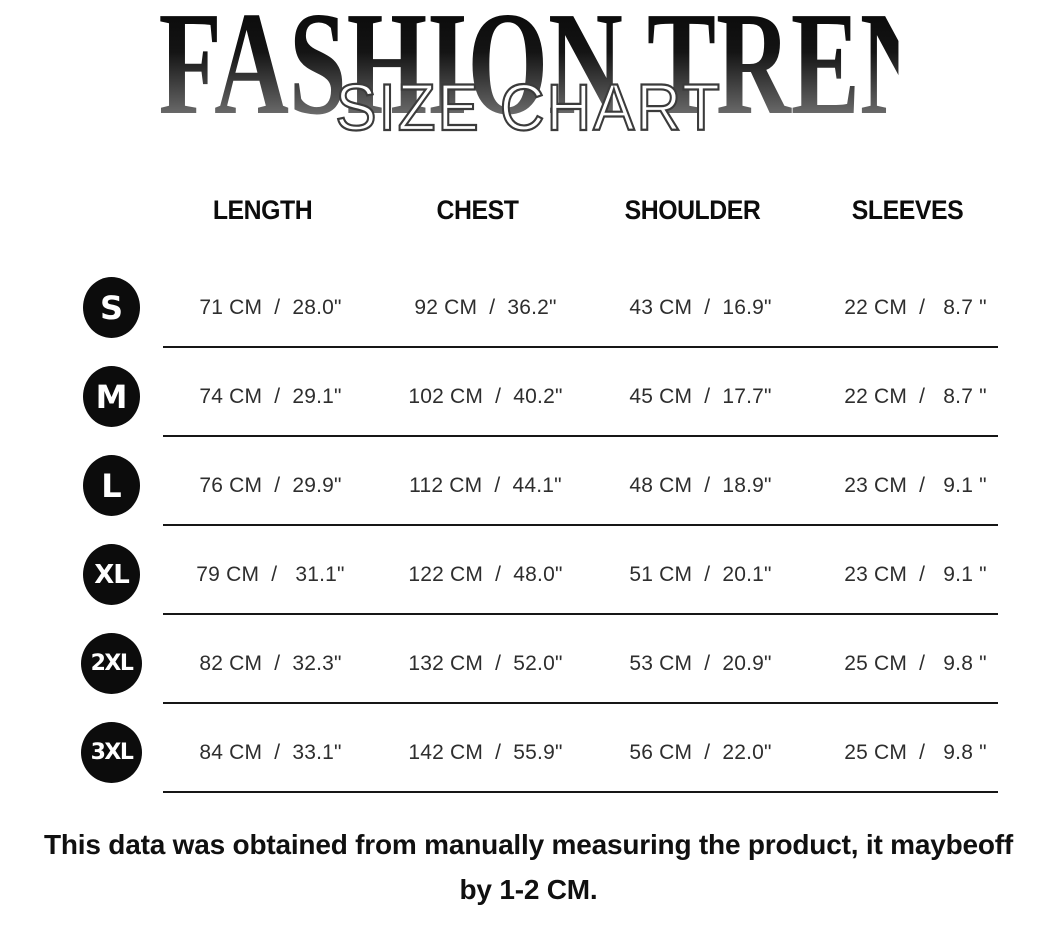 This screenshot has height=936, width=1057. Describe the element at coordinates (270, 574) in the screenshot. I see `length-value: 79 CM / 31.1"` at that location.